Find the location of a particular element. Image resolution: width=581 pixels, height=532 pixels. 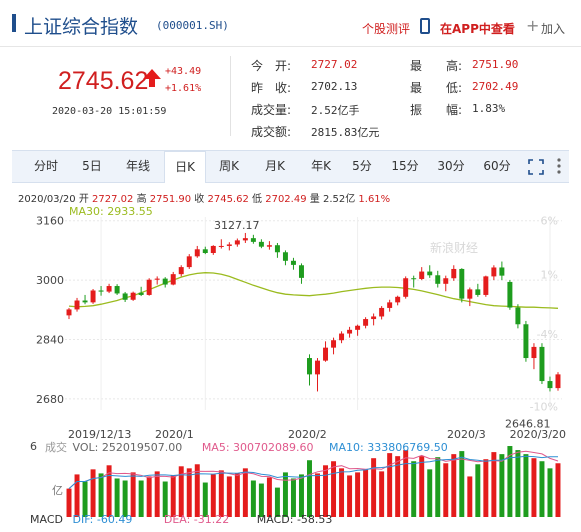

tab-30min: 30分 is located at coordinates (451, 166).